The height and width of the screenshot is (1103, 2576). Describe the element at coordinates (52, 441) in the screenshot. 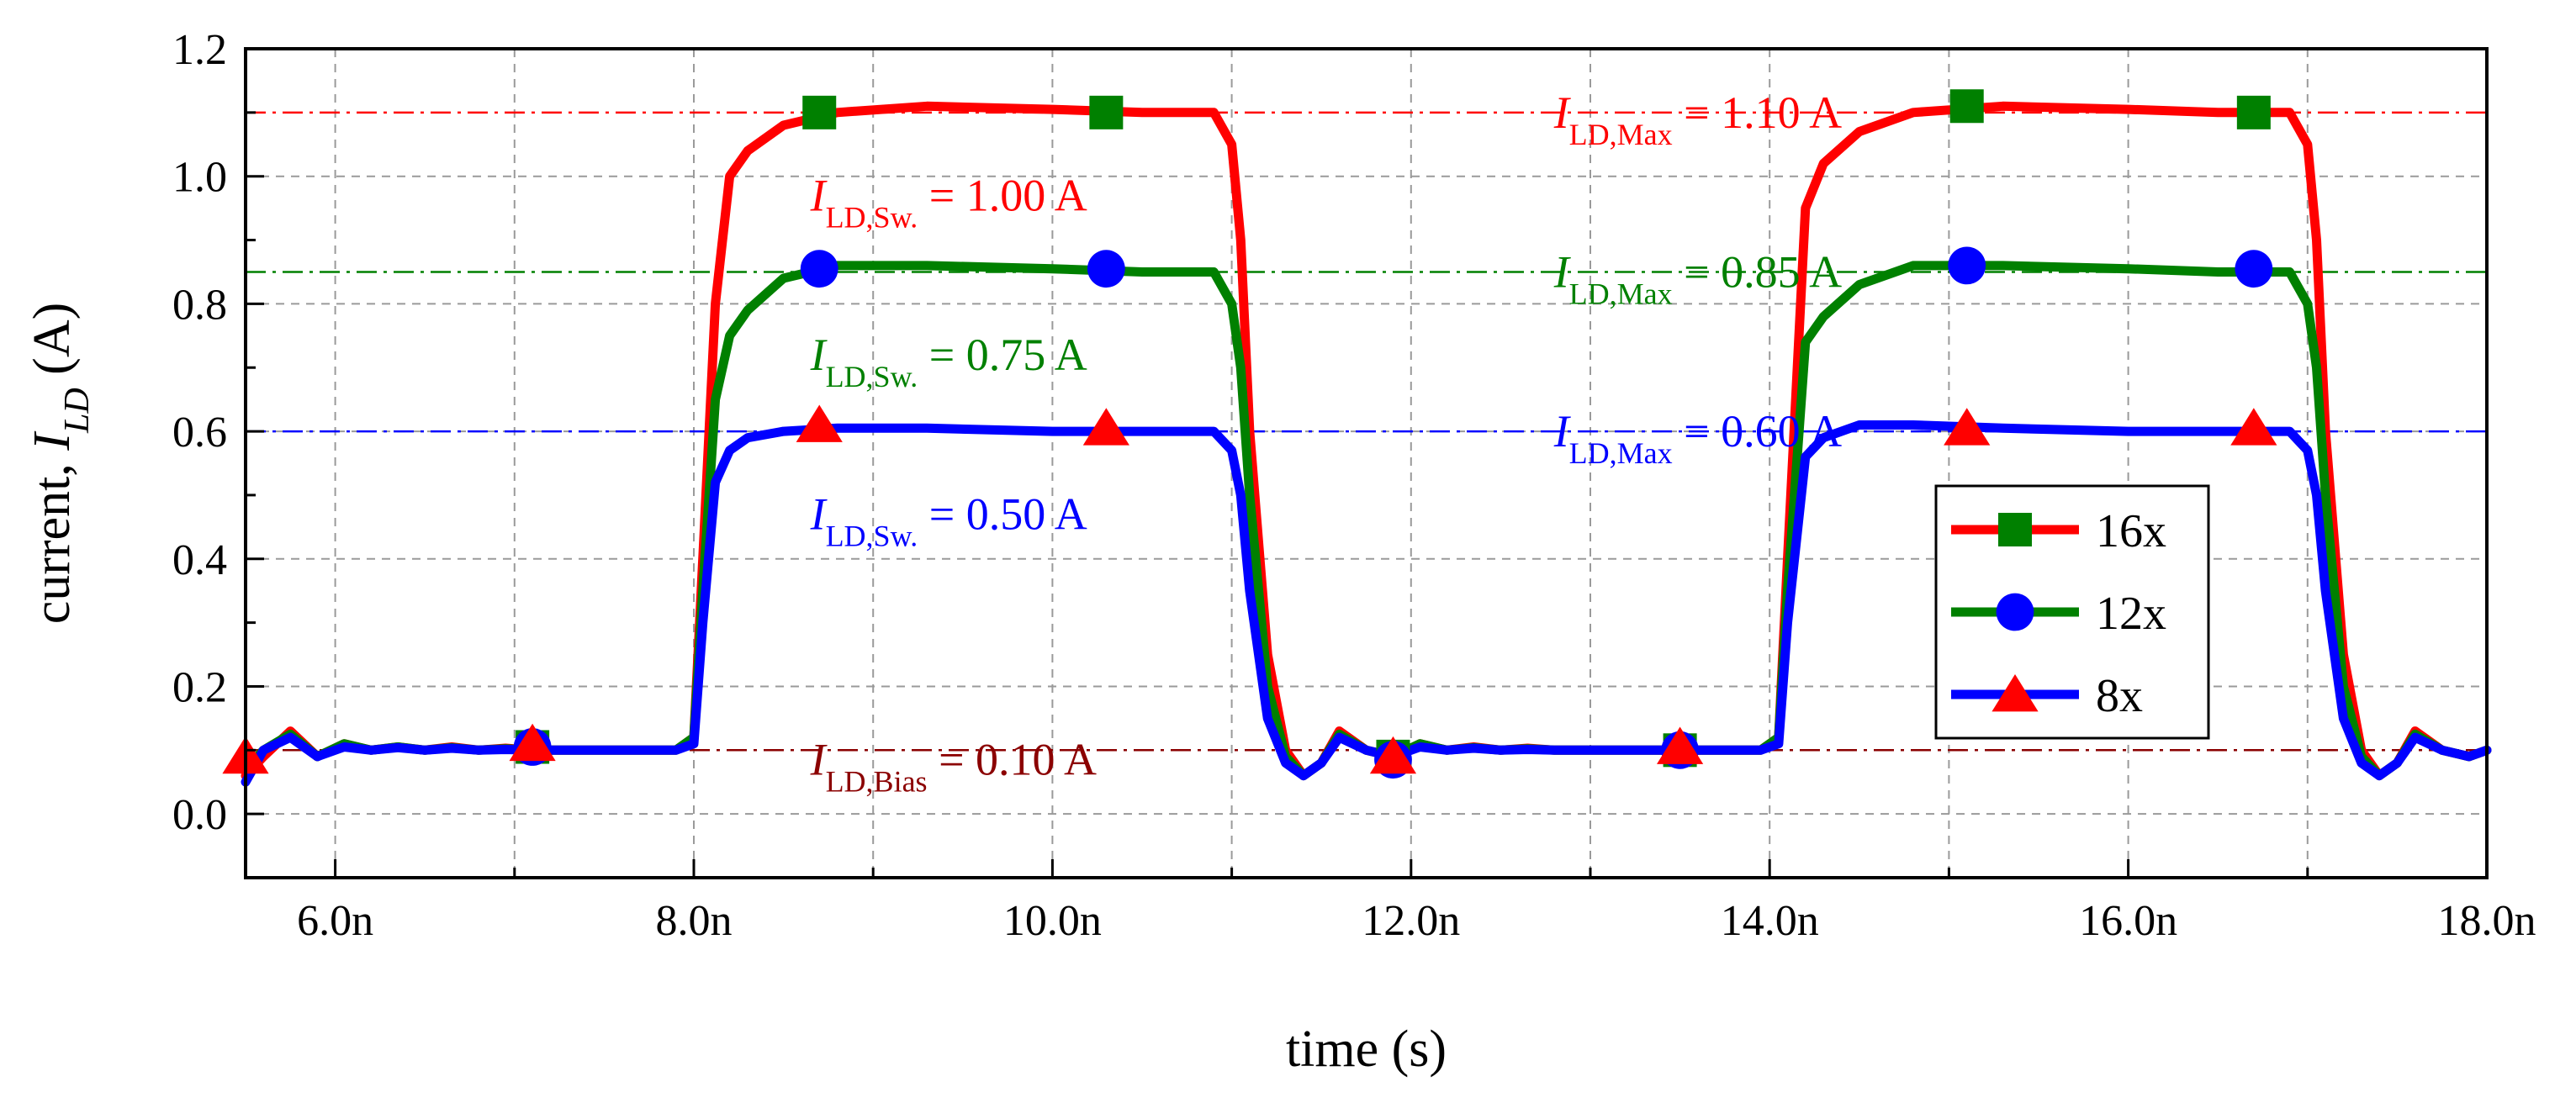

I see `y-axis-label-symbol: I` at that location.